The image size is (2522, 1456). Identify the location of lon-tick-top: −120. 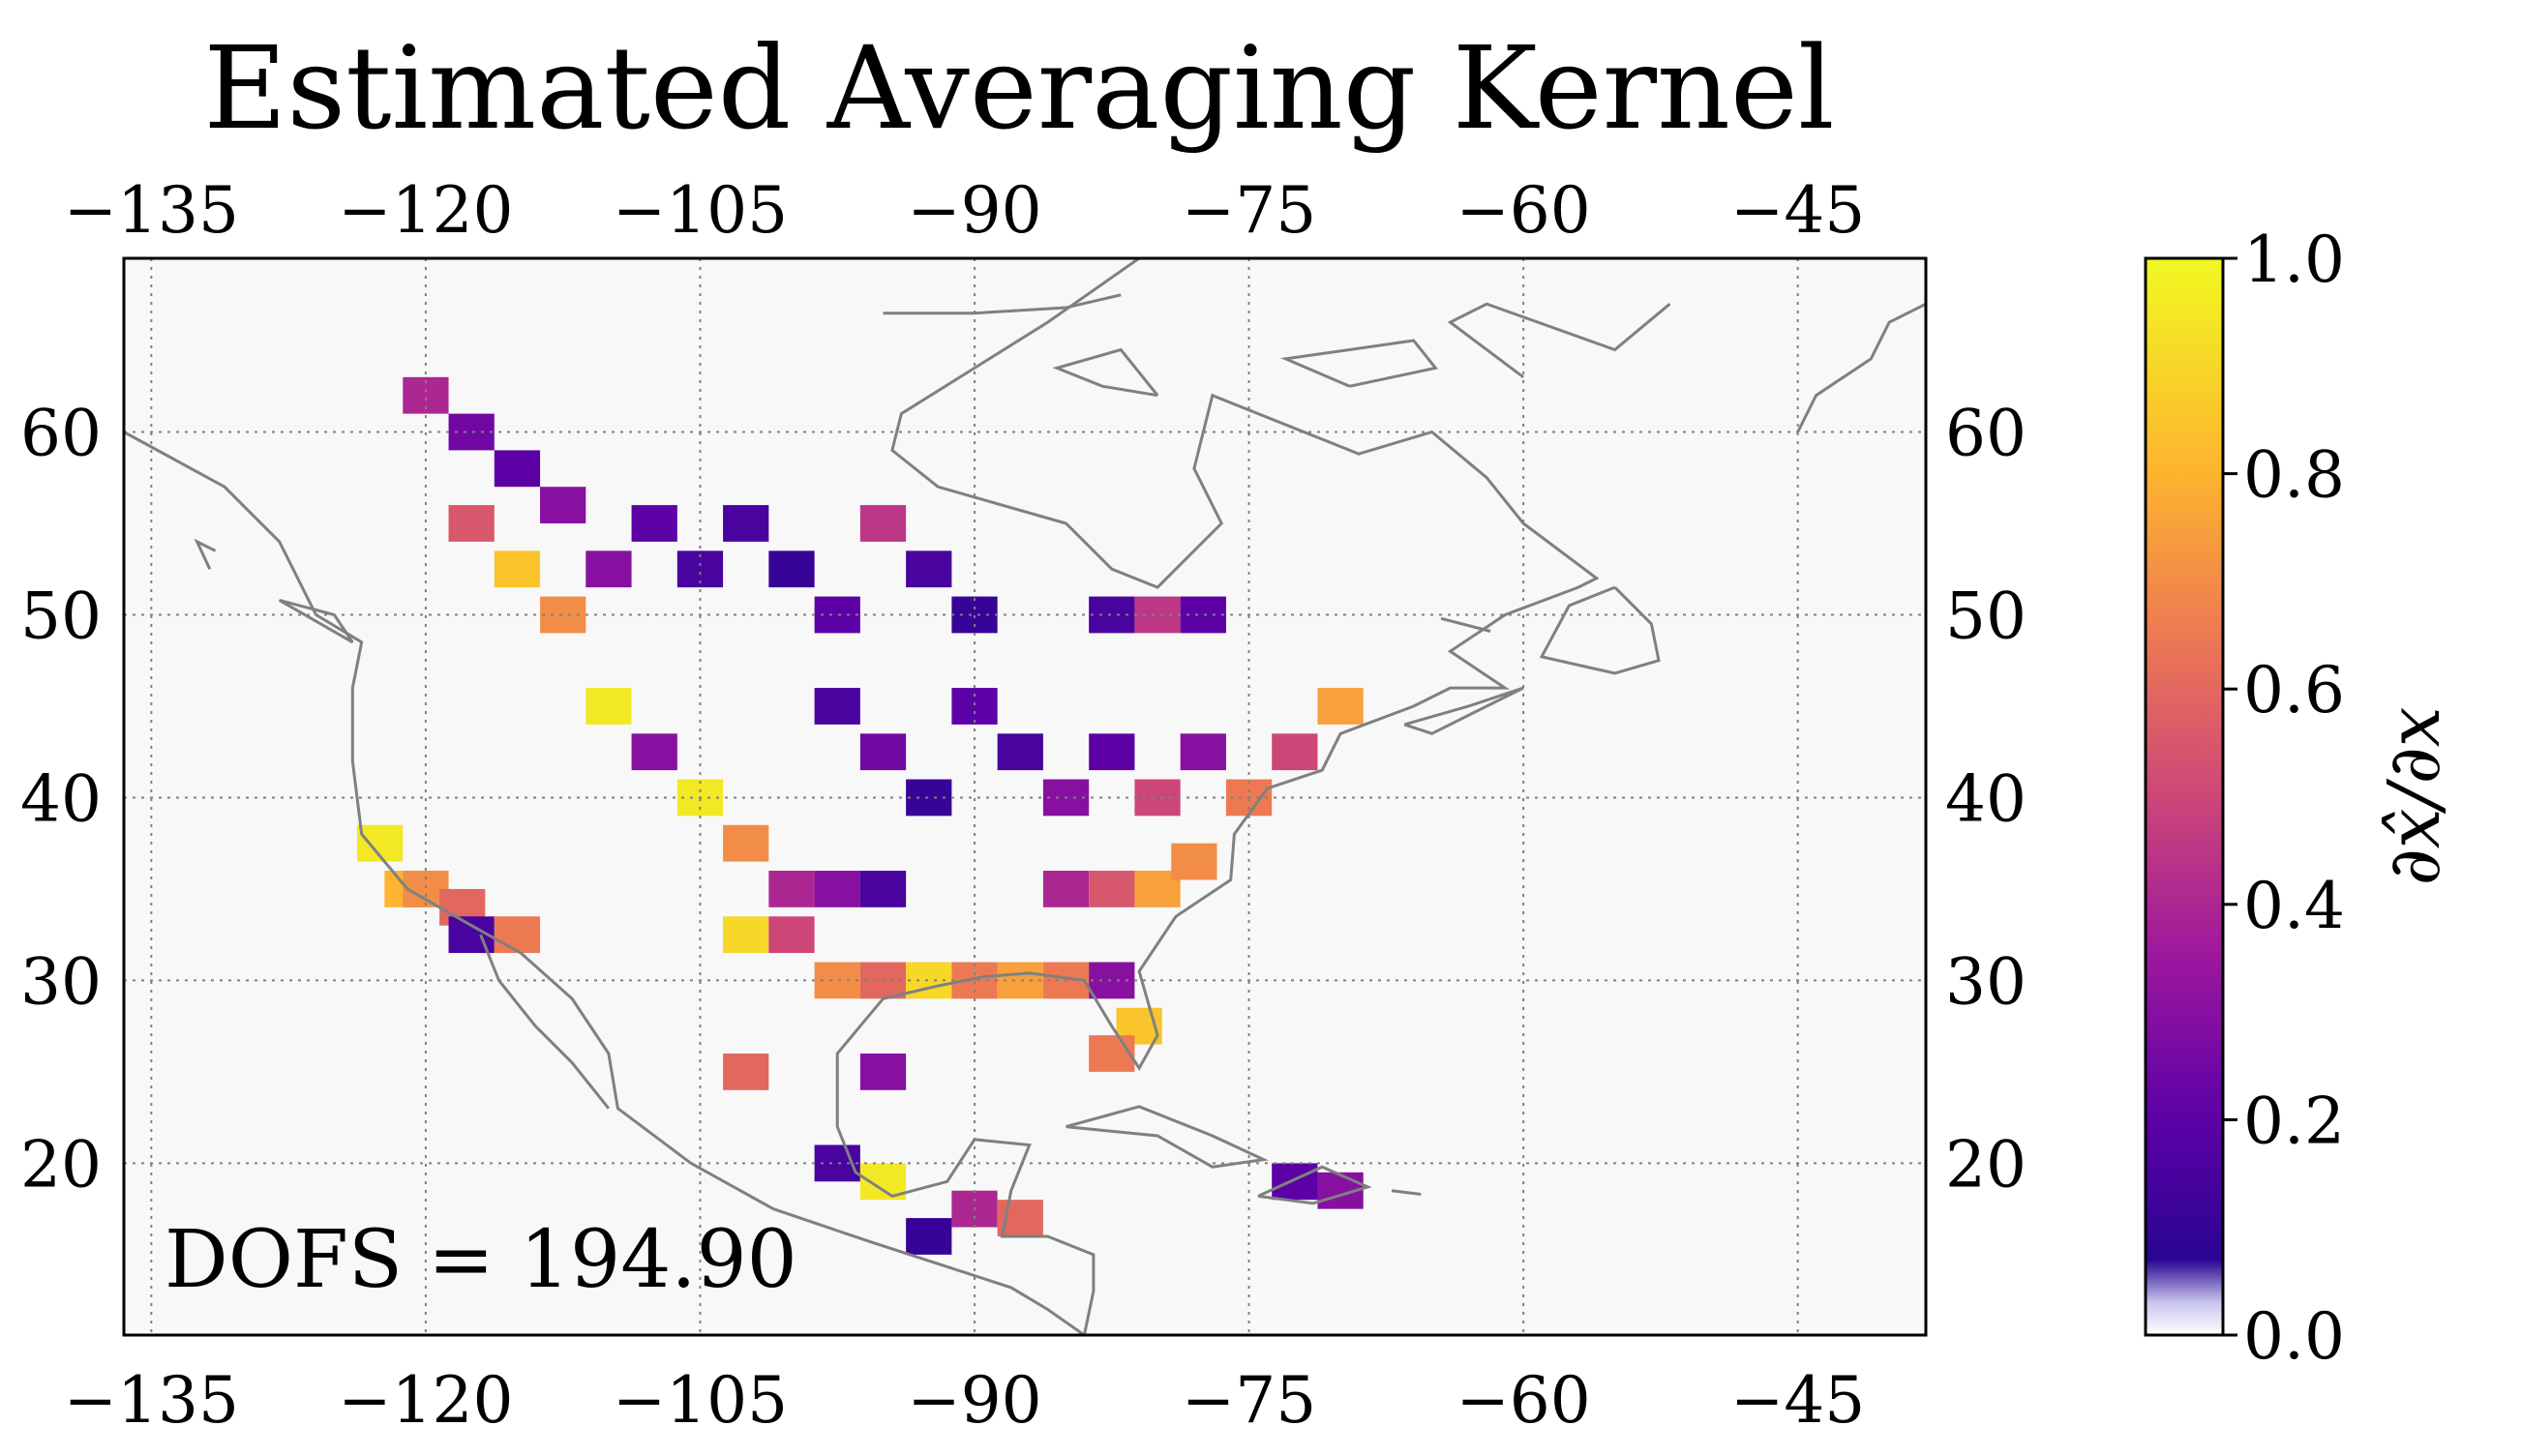
(426, 211).